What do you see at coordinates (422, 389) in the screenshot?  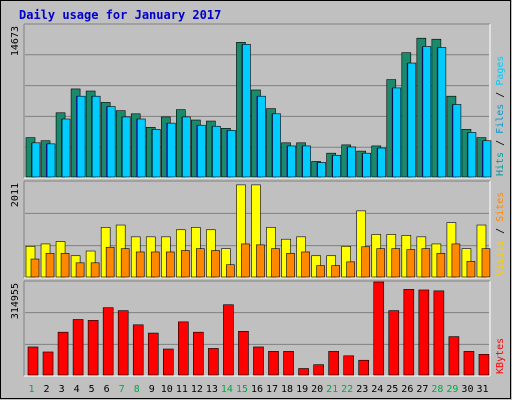 I see `x-tick-label: 27` at bounding box center [422, 389].